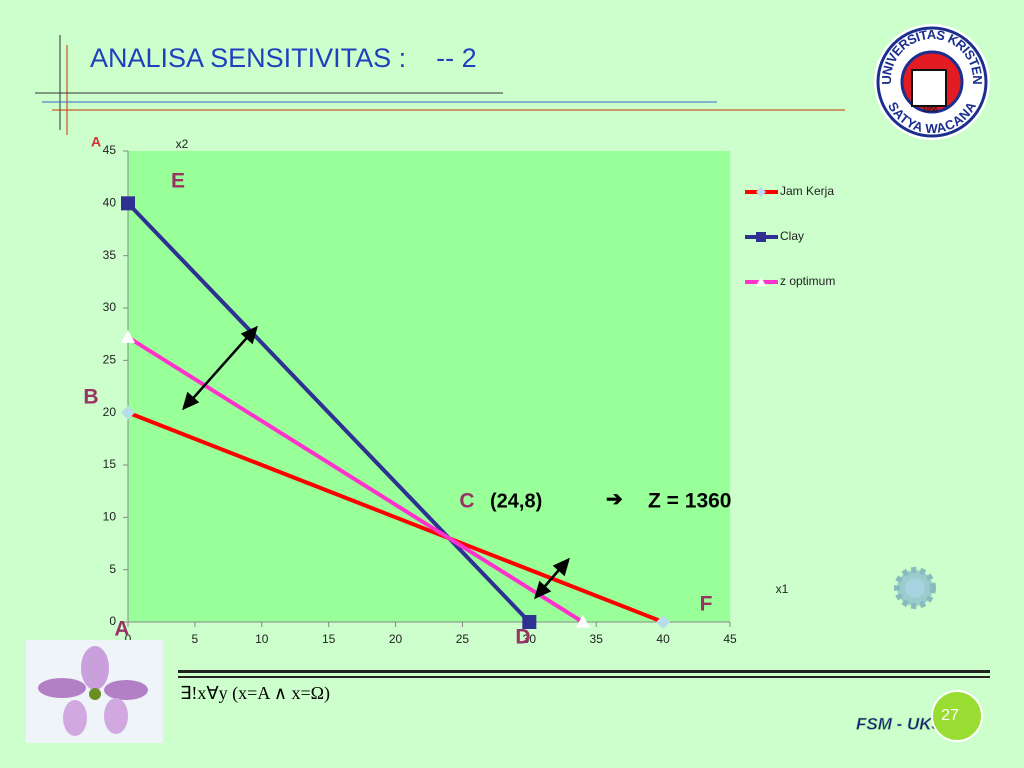 This screenshot has width=1024, height=768. What do you see at coordinates (516, 501) in the screenshot?
I see `annotation: (24,8)` at bounding box center [516, 501].